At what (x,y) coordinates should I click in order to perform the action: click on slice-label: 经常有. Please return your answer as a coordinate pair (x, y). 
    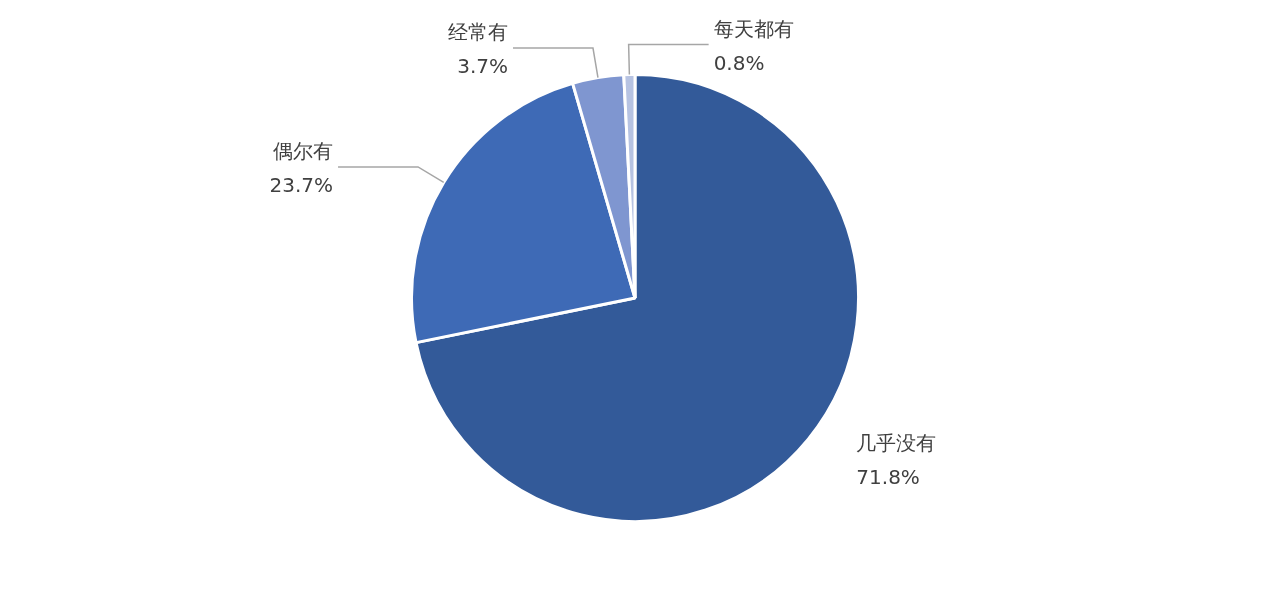
    Looking at the image, I should click on (477, 32).